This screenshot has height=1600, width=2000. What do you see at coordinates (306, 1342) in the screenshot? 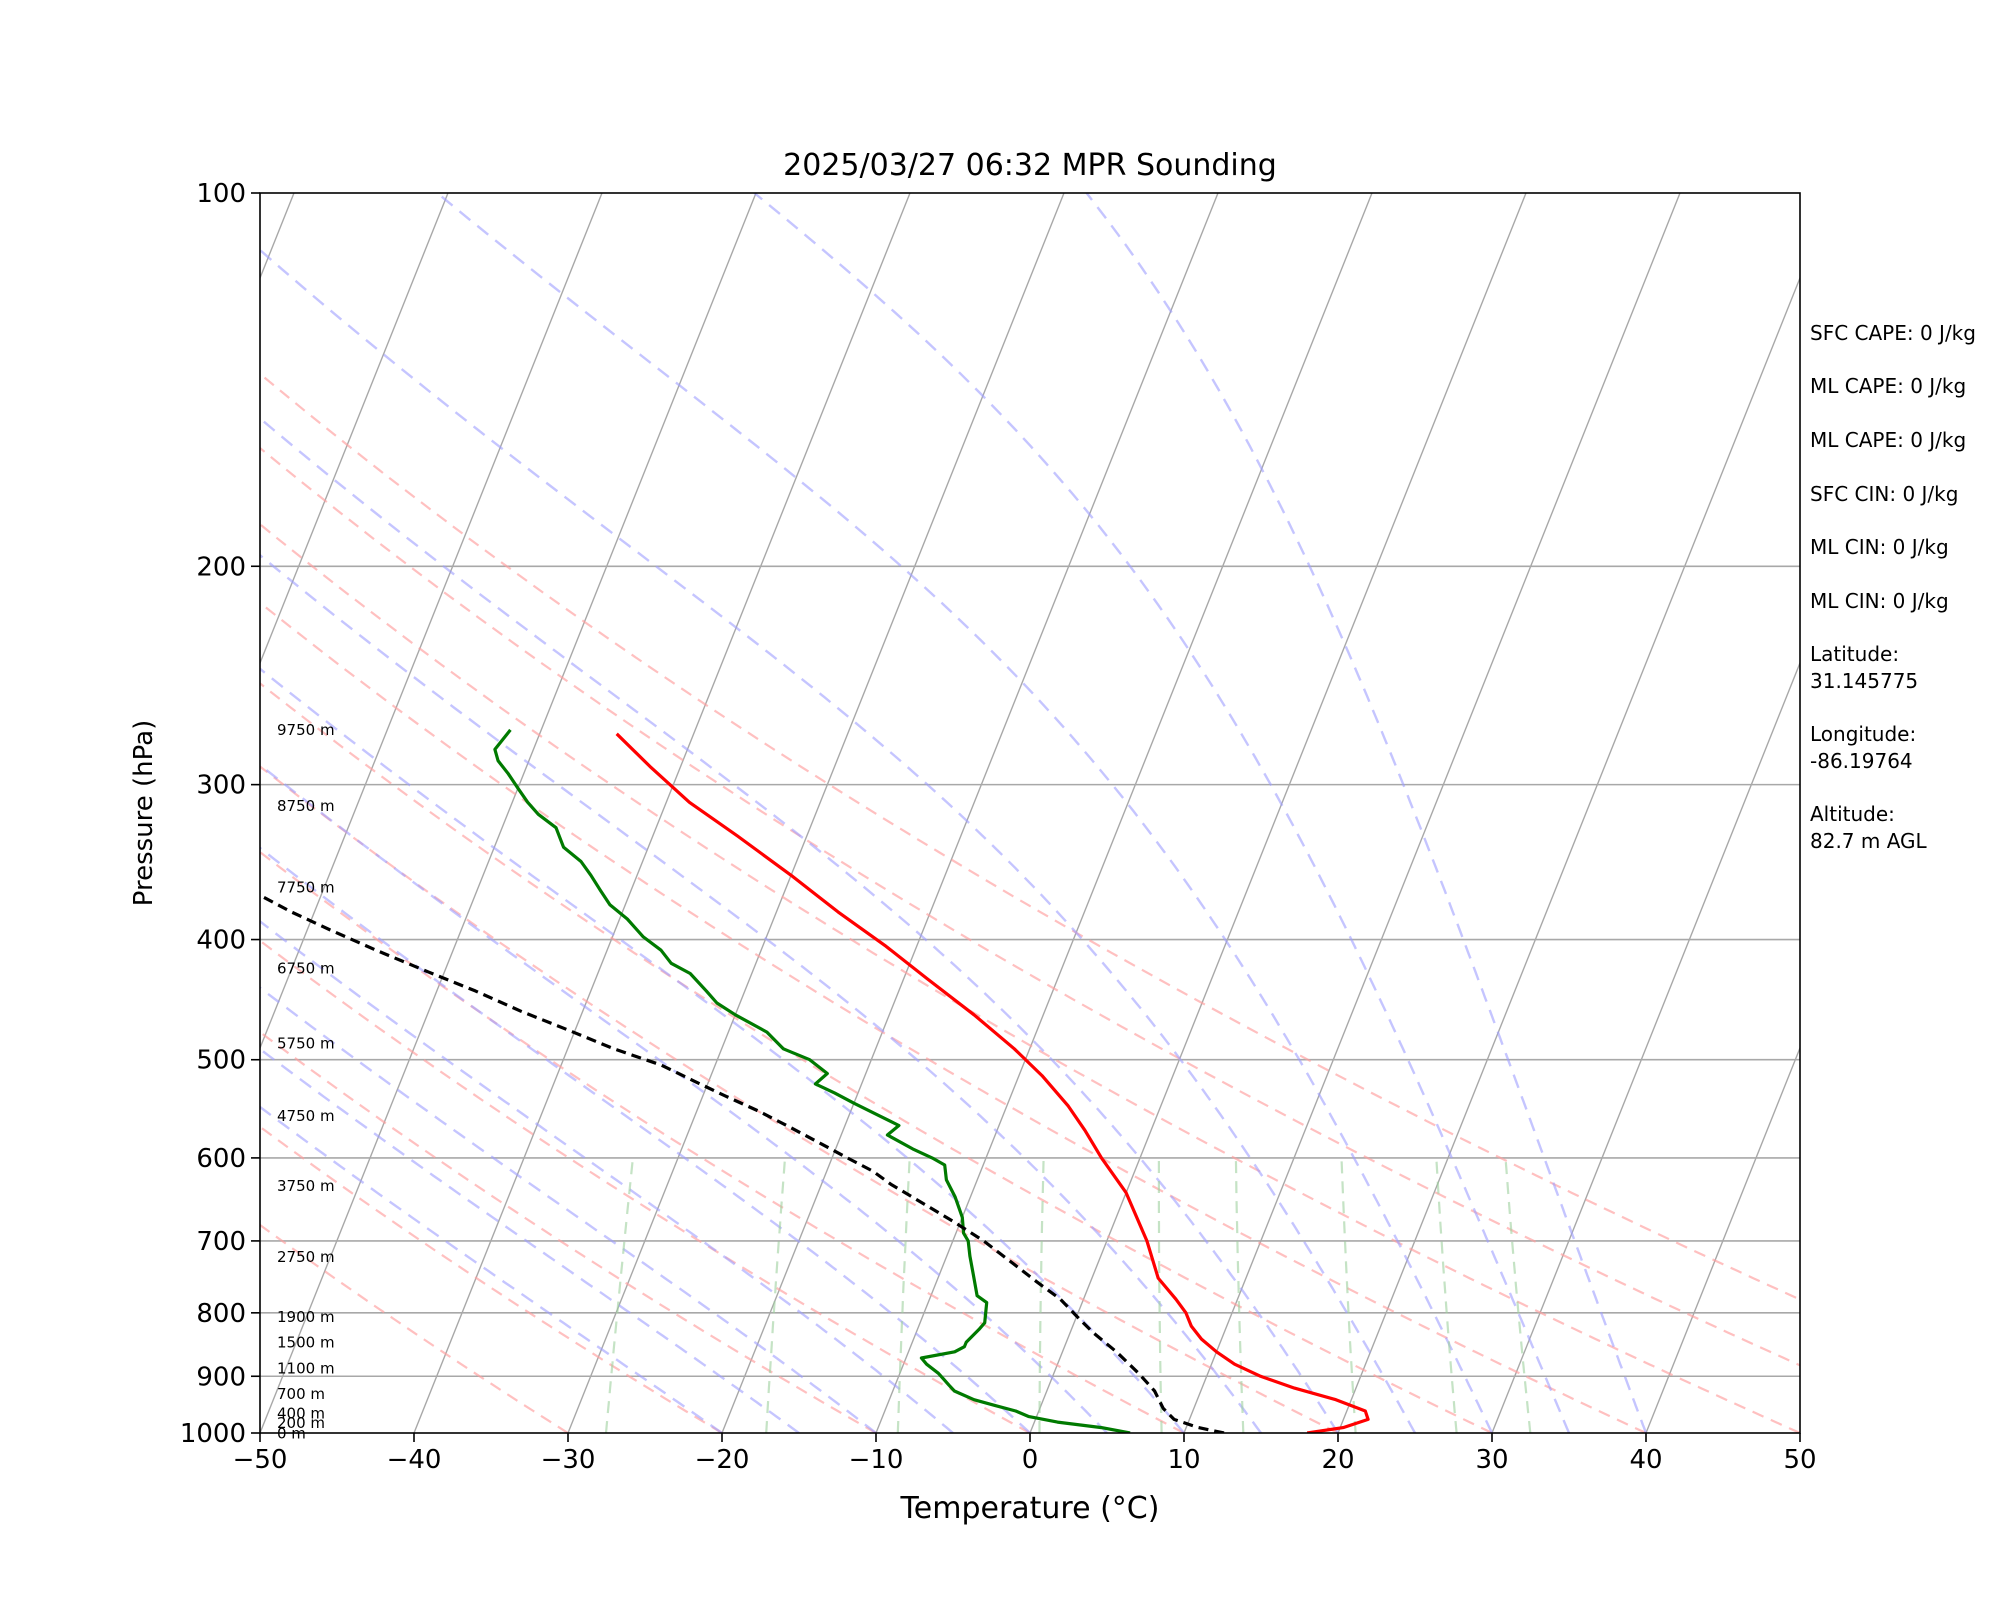
I see `height-label: 1500 m` at bounding box center [306, 1342].